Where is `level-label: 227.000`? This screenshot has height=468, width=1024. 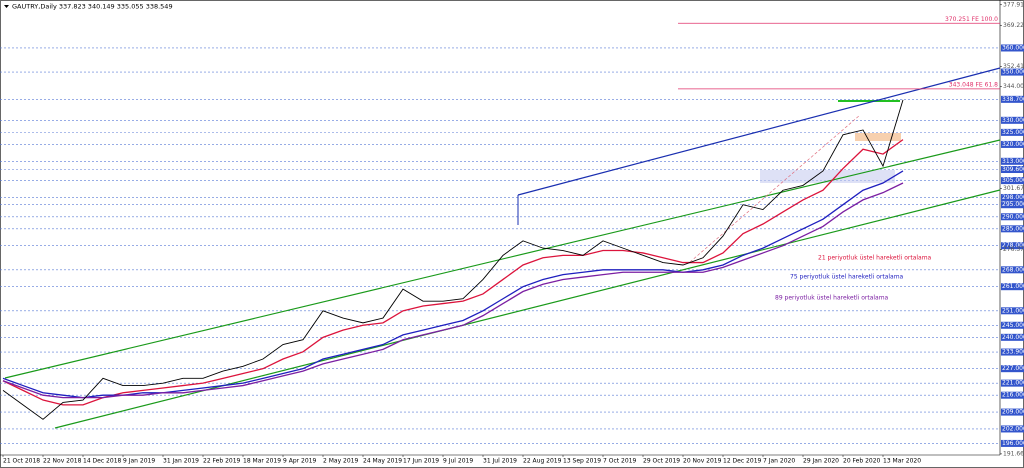 level-label: 227.000 is located at coordinates (1013, 368).